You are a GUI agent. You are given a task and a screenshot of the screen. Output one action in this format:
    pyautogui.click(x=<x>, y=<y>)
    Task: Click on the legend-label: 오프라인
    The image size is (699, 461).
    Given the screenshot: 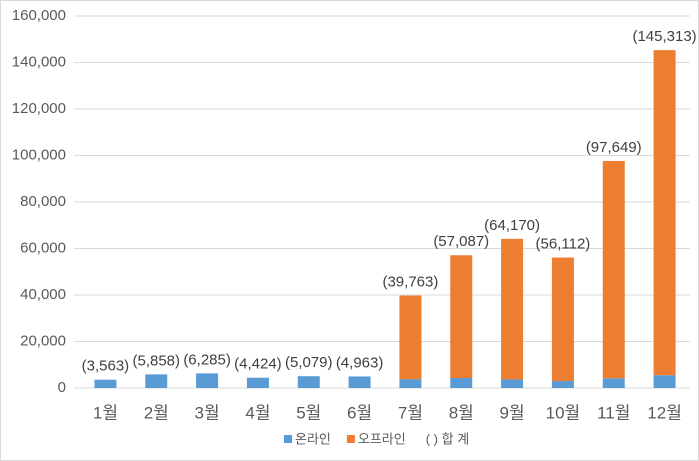 What is the action you would take?
    pyautogui.click(x=382, y=438)
    